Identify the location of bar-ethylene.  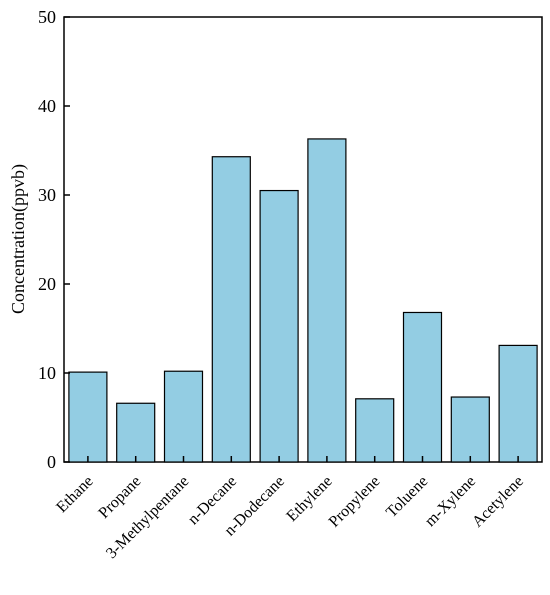
(327, 300).